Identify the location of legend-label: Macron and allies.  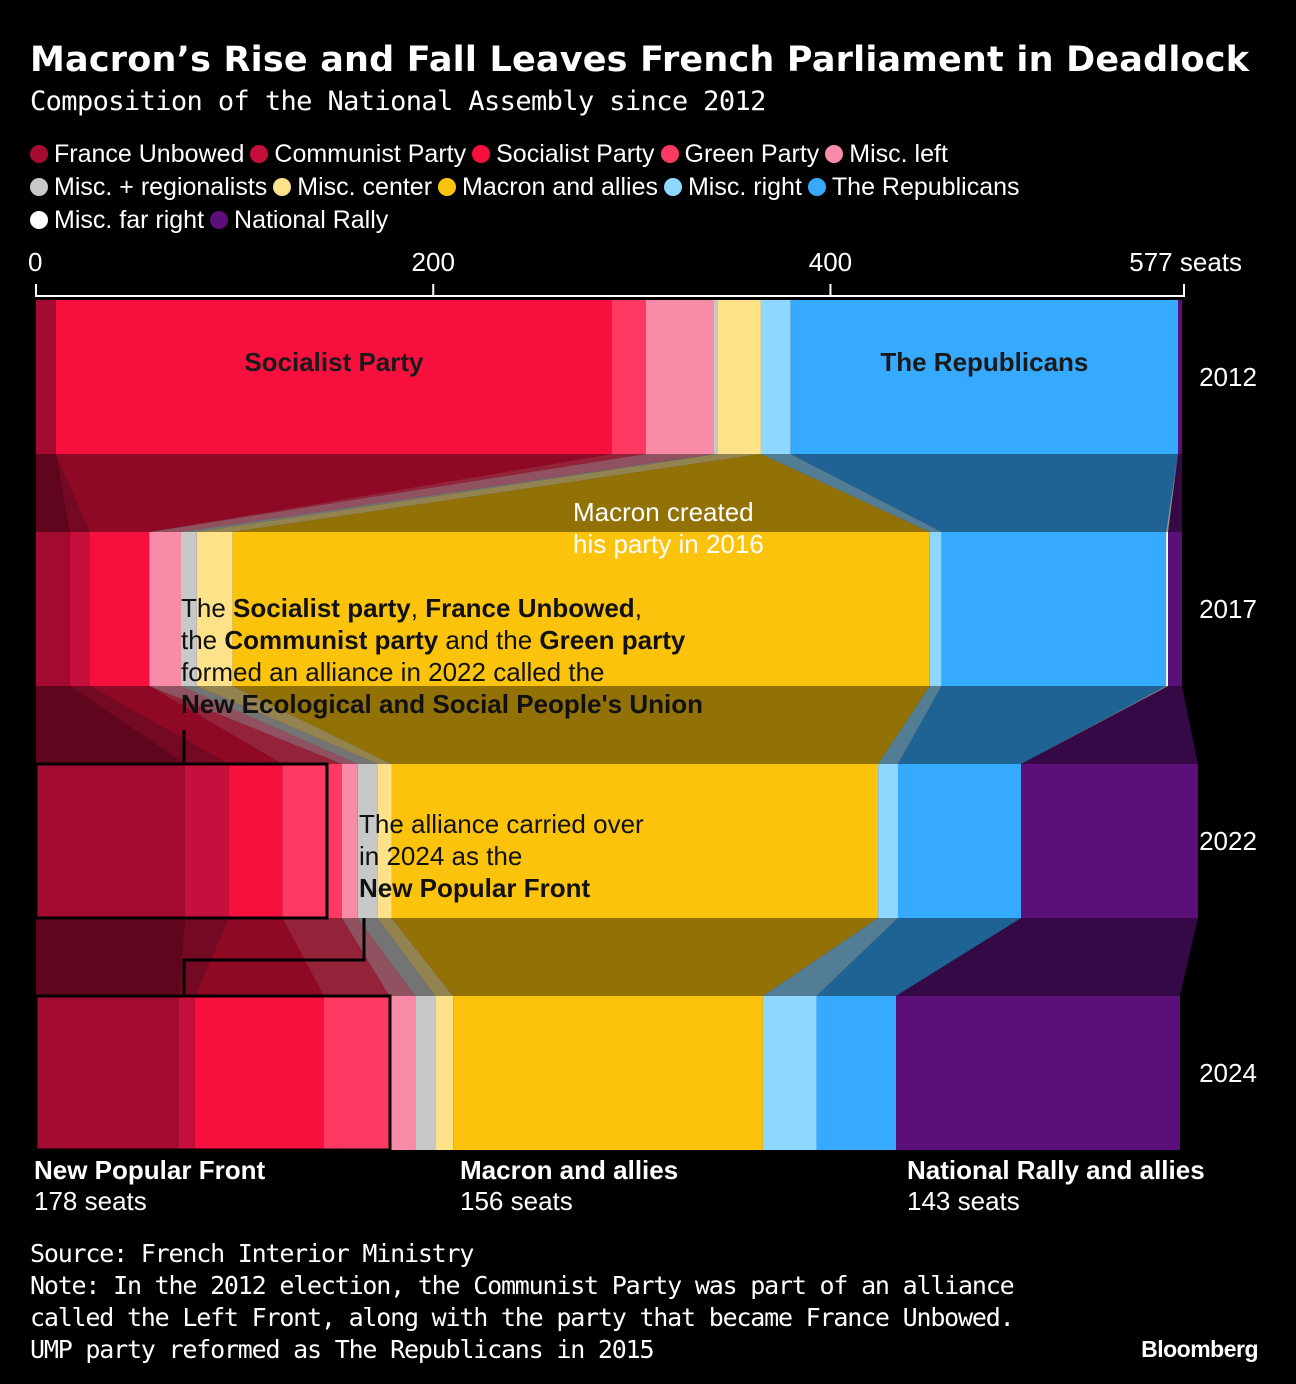
(560, 187).